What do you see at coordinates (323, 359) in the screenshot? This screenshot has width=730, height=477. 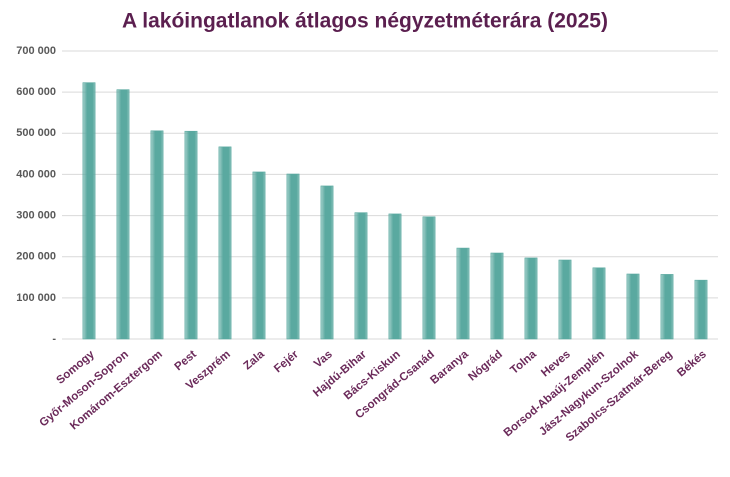 I see `x-tick-label: Vas` at bounding box center [323, 359].